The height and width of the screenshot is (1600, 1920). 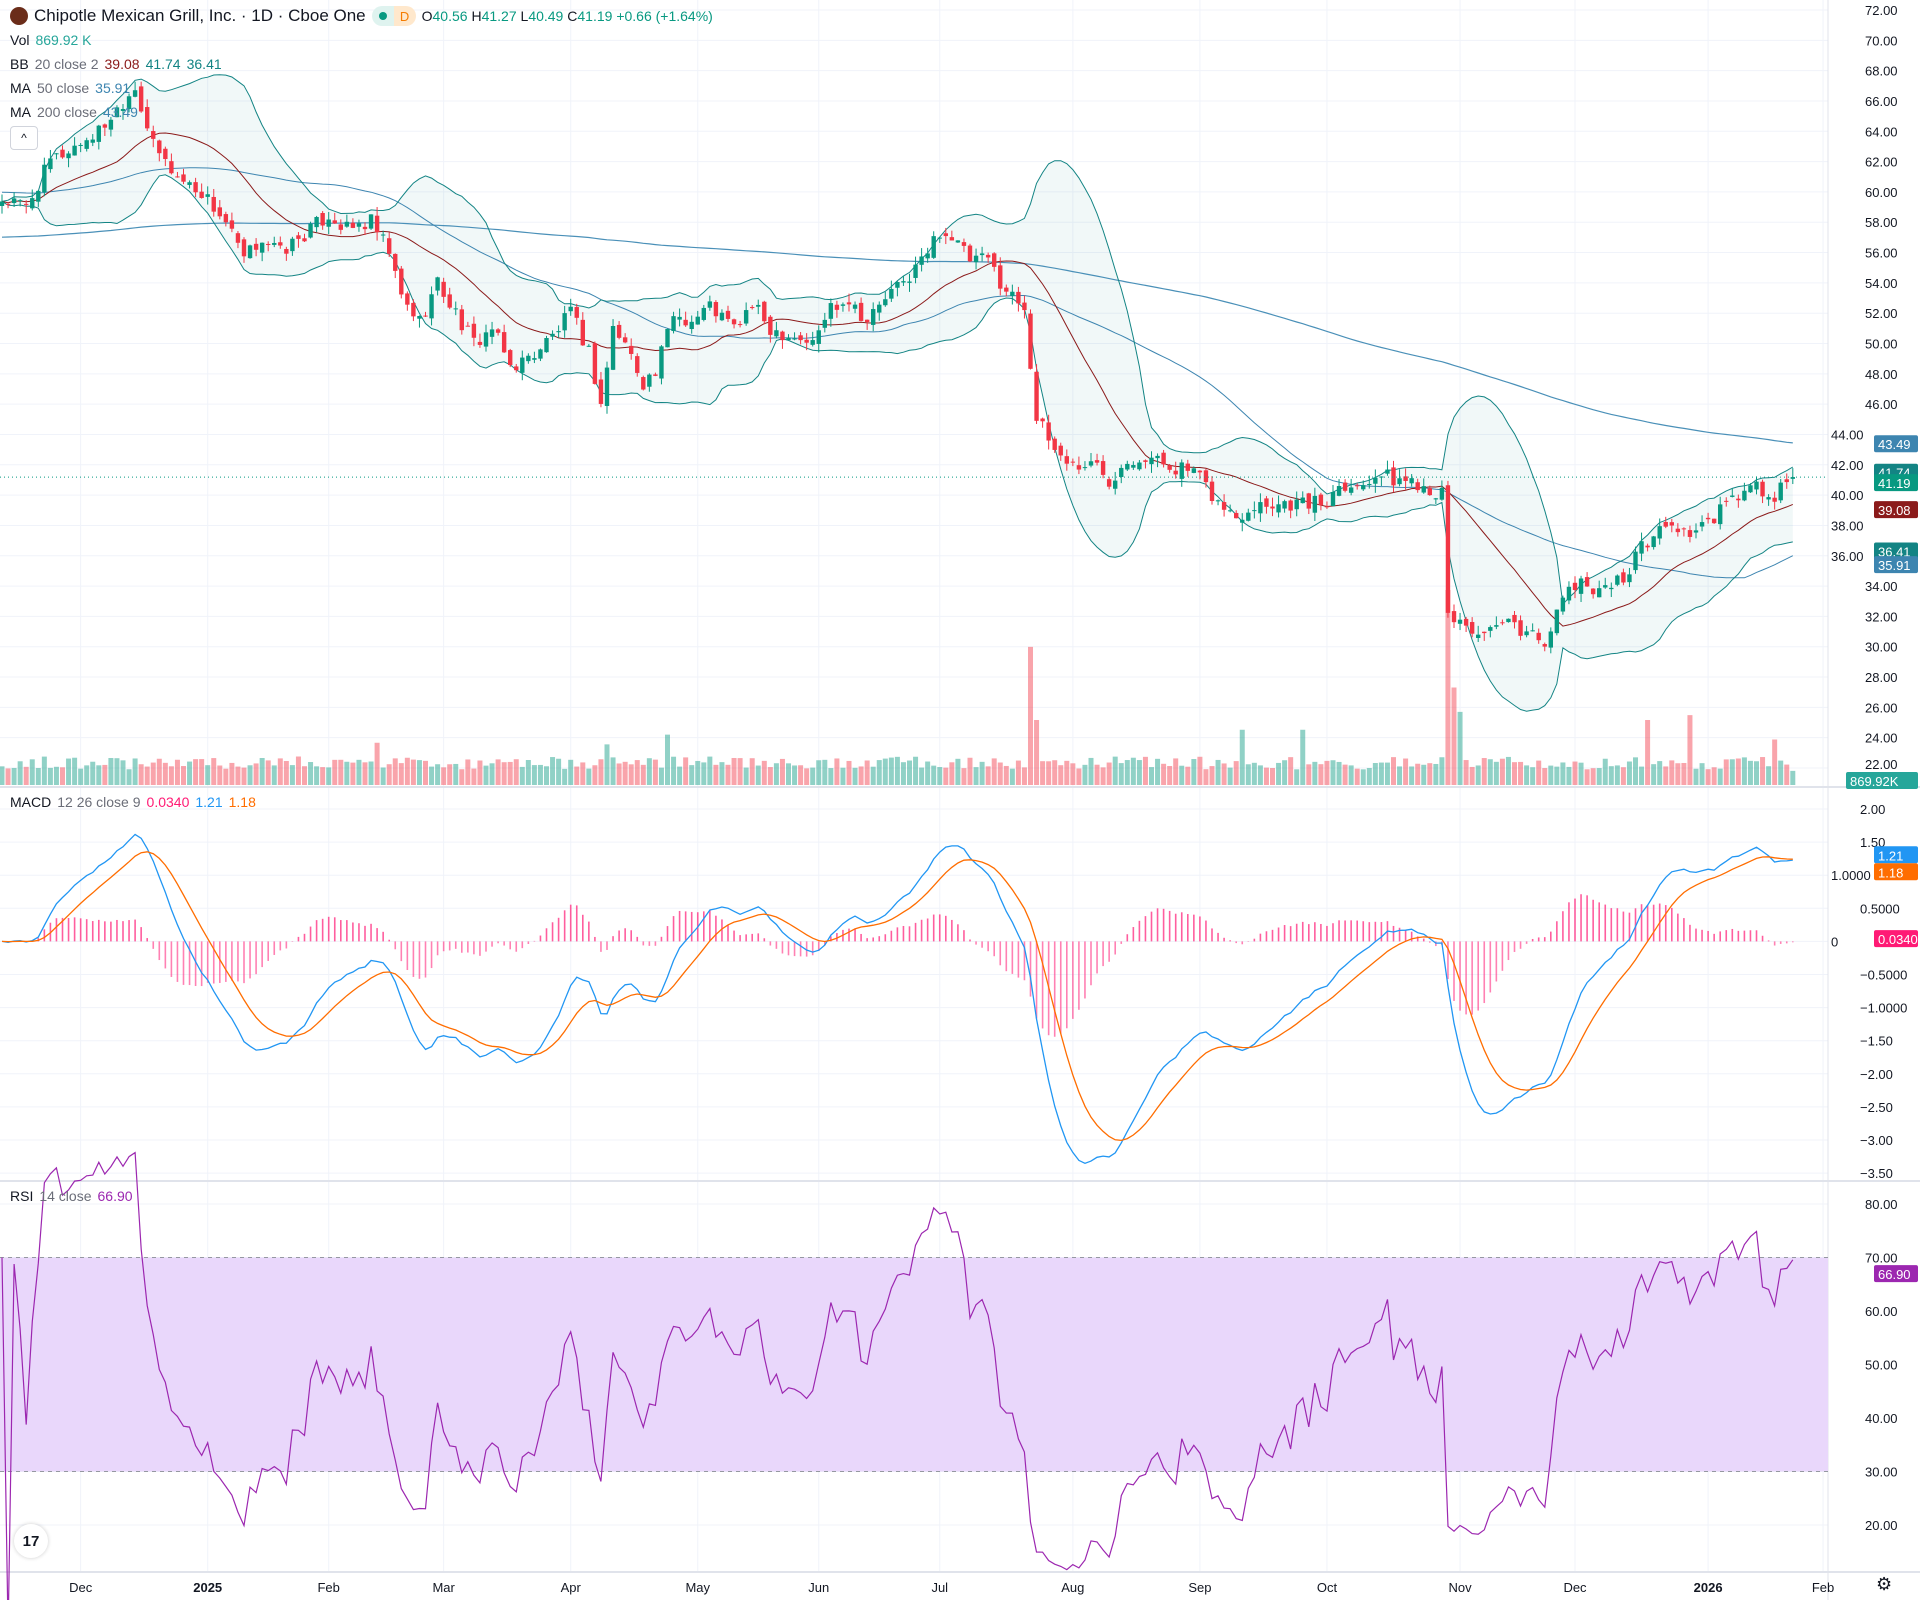 What do you see at coordinates (116, 64) in the screenshot?
I see `bb-legend: BB 20 close 2 39.08 41.74 36.41` at bounding box center [116, 64].